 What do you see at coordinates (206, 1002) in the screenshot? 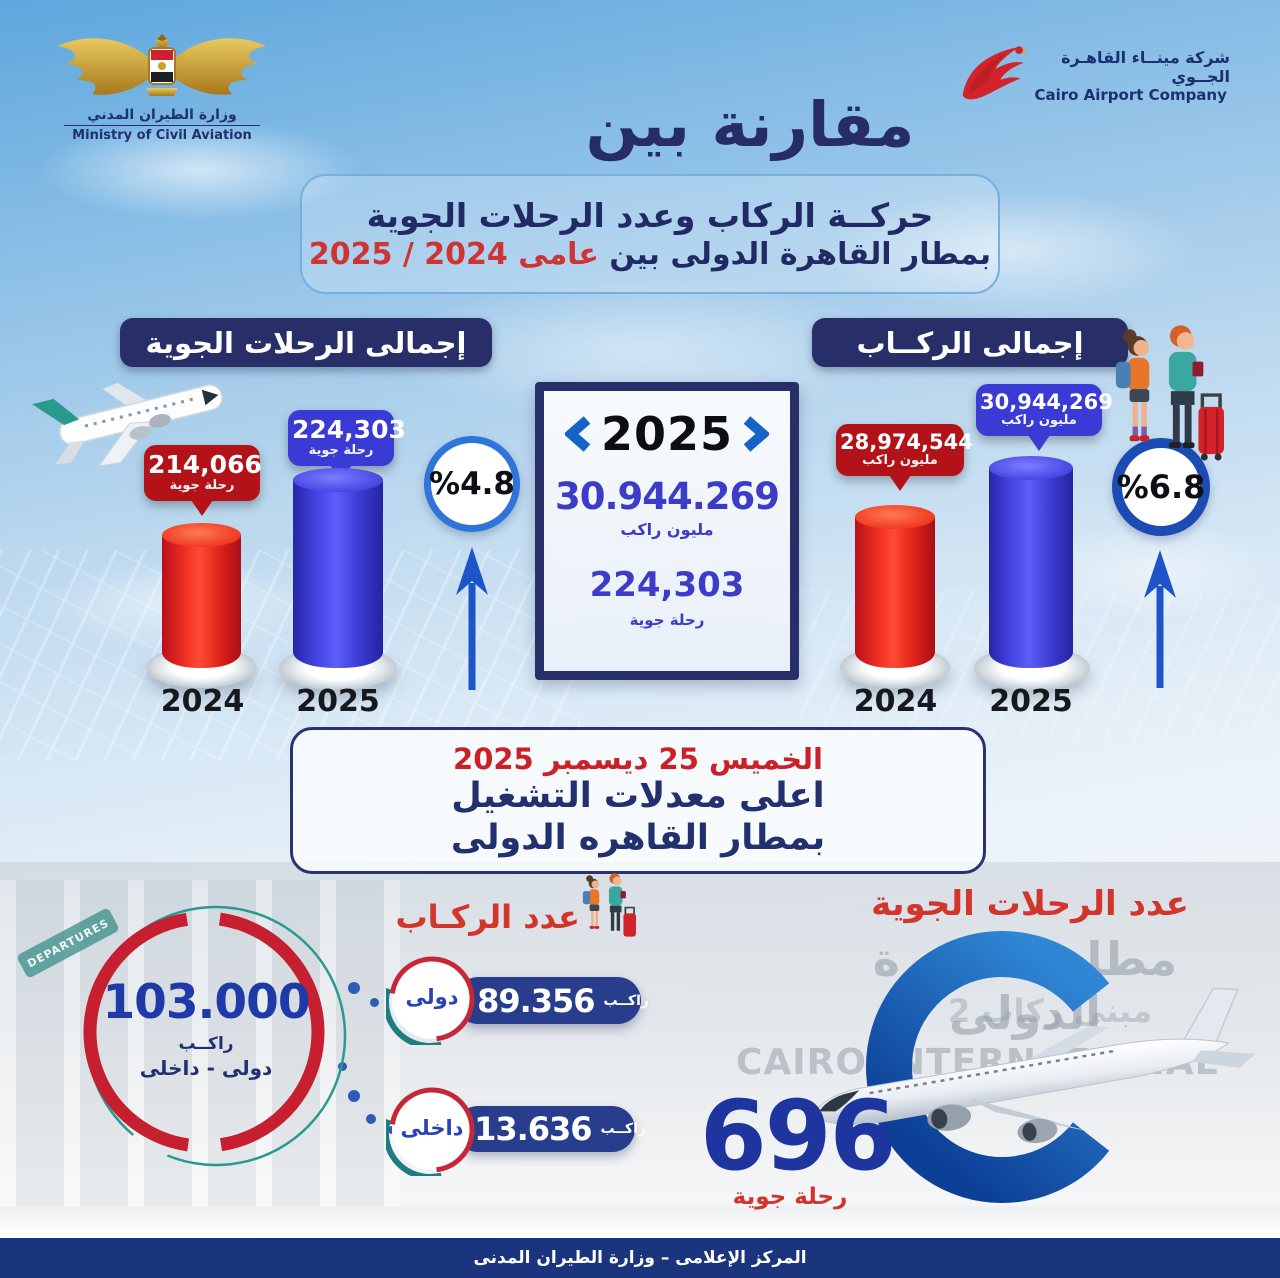
I see `total-passengers-value: 103.000` at bounding box center [206, 1002].